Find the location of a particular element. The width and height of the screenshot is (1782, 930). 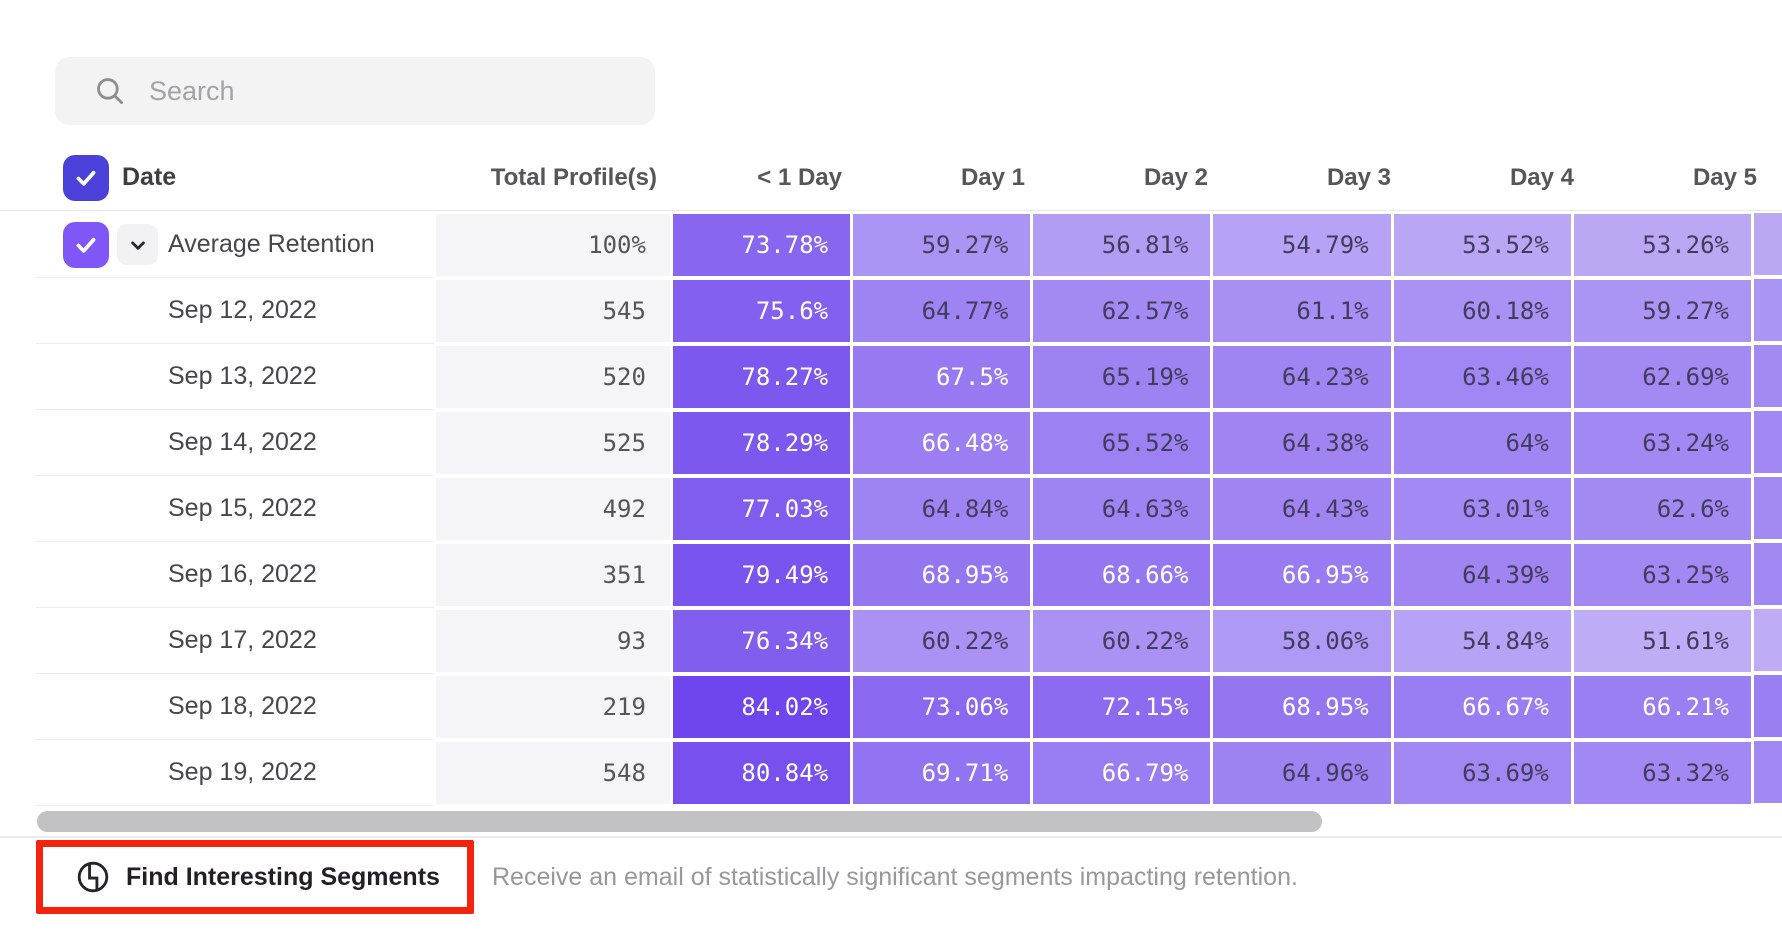

retention-cell: 63.69% is located at coordinates (1482, 773).